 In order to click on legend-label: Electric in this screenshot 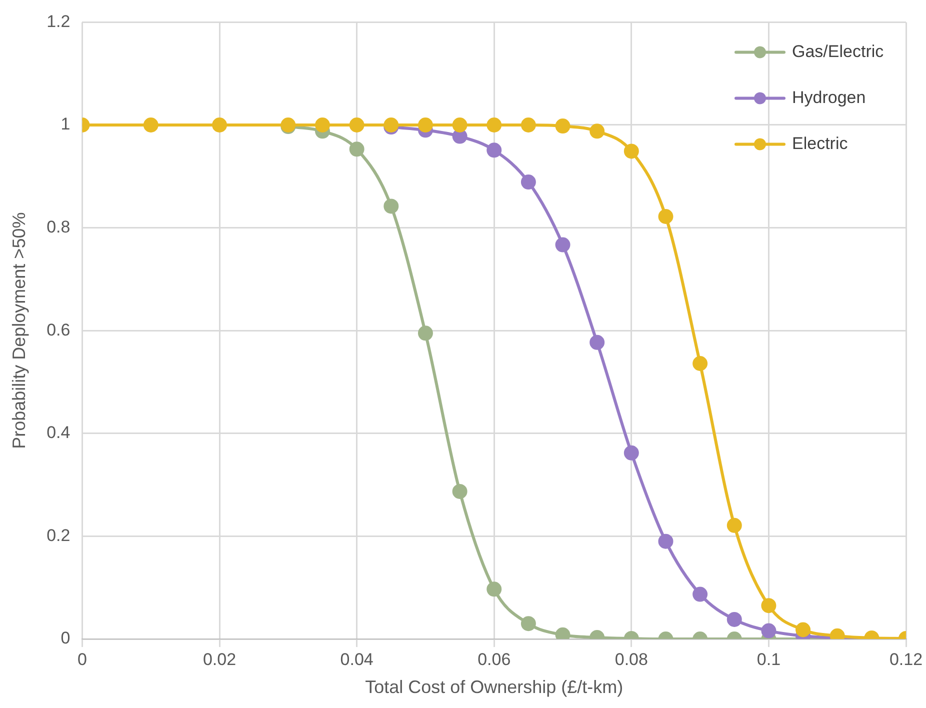, I will do `click(820, 143)`.